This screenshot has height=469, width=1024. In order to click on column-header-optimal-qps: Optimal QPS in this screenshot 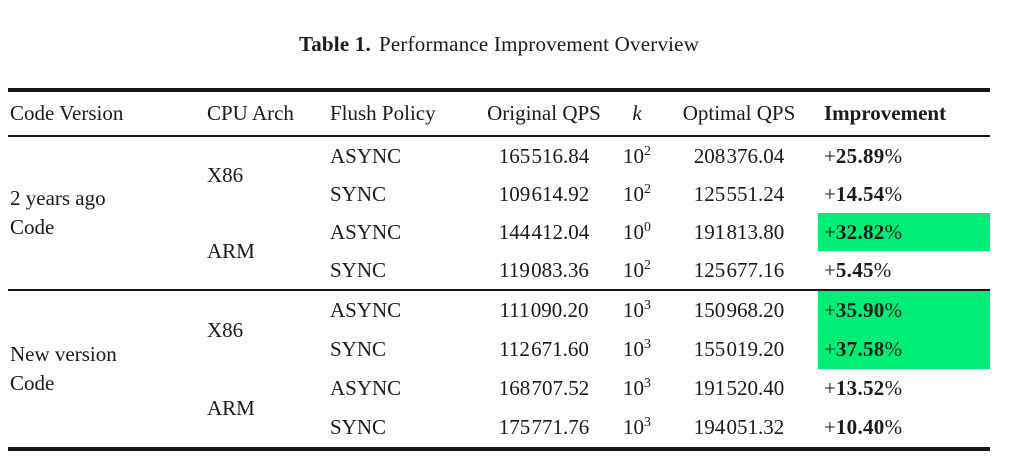, I will do `click(739, 113)`.